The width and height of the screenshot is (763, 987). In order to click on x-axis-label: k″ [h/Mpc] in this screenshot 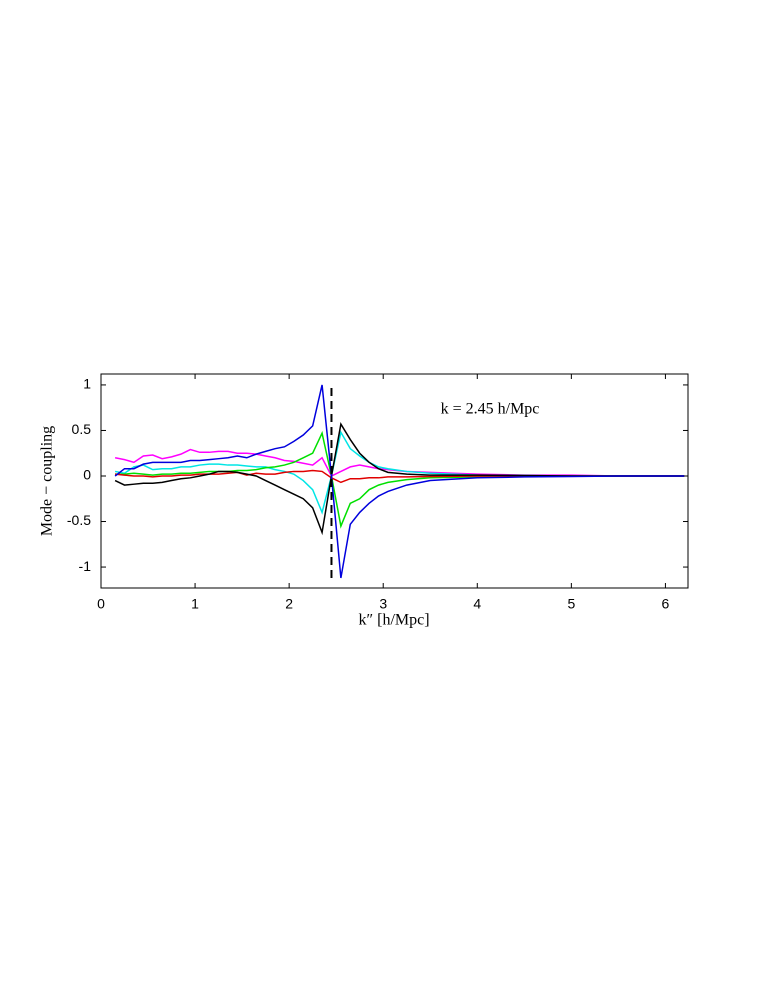, I will do `click(393, 620)`.